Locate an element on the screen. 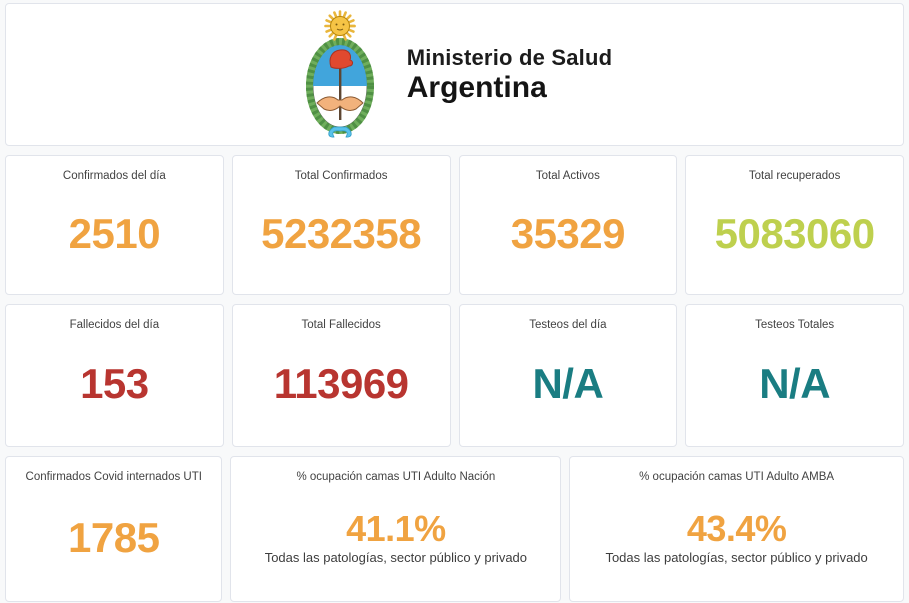 Image resolution: width=909 pixels, height=603 pixels. stat-label: Total Activos is located at coordinates (567, 176).